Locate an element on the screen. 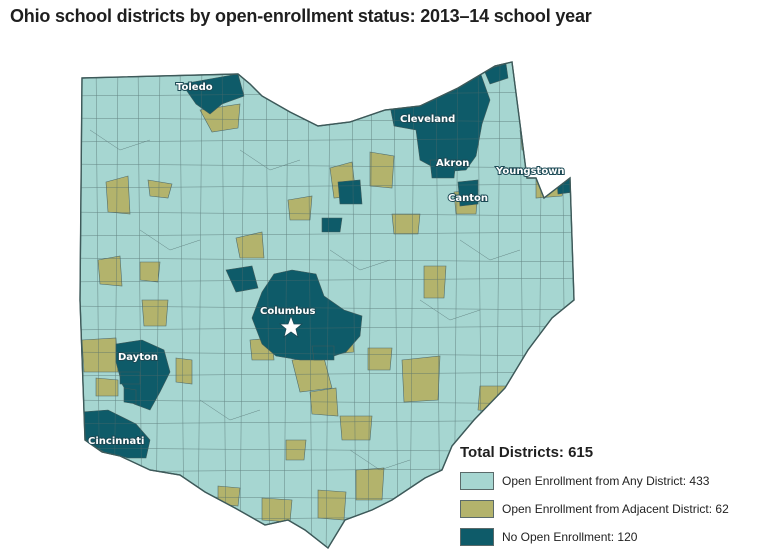  legend-item-none: No Open Enrollment: 120 is located at coordinates (605, 537).